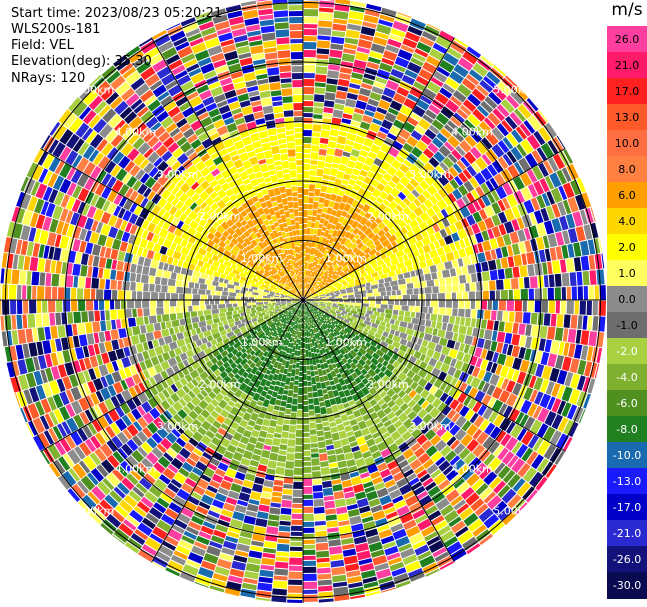 The image size is (647, 607). What do you see at coordinates (148, 73) in the screenshot?
I see `gate-1941` at bounding box center [148, 73].